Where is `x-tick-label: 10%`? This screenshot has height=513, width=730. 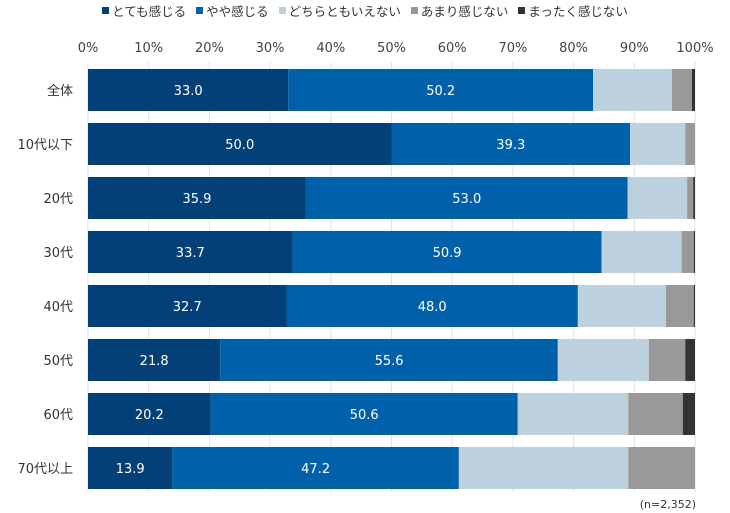 x-tick-label: 10% is located at coordinates (148, 48).